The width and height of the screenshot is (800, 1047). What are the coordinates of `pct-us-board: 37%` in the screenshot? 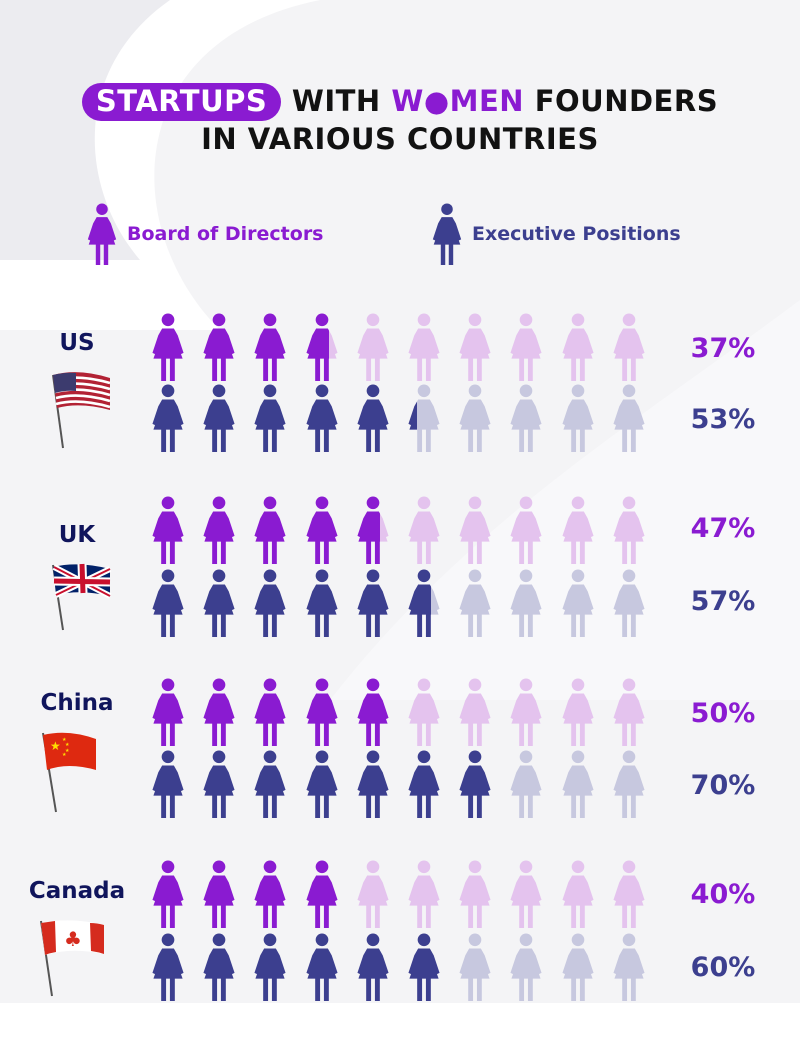 It's located at (723, 348).